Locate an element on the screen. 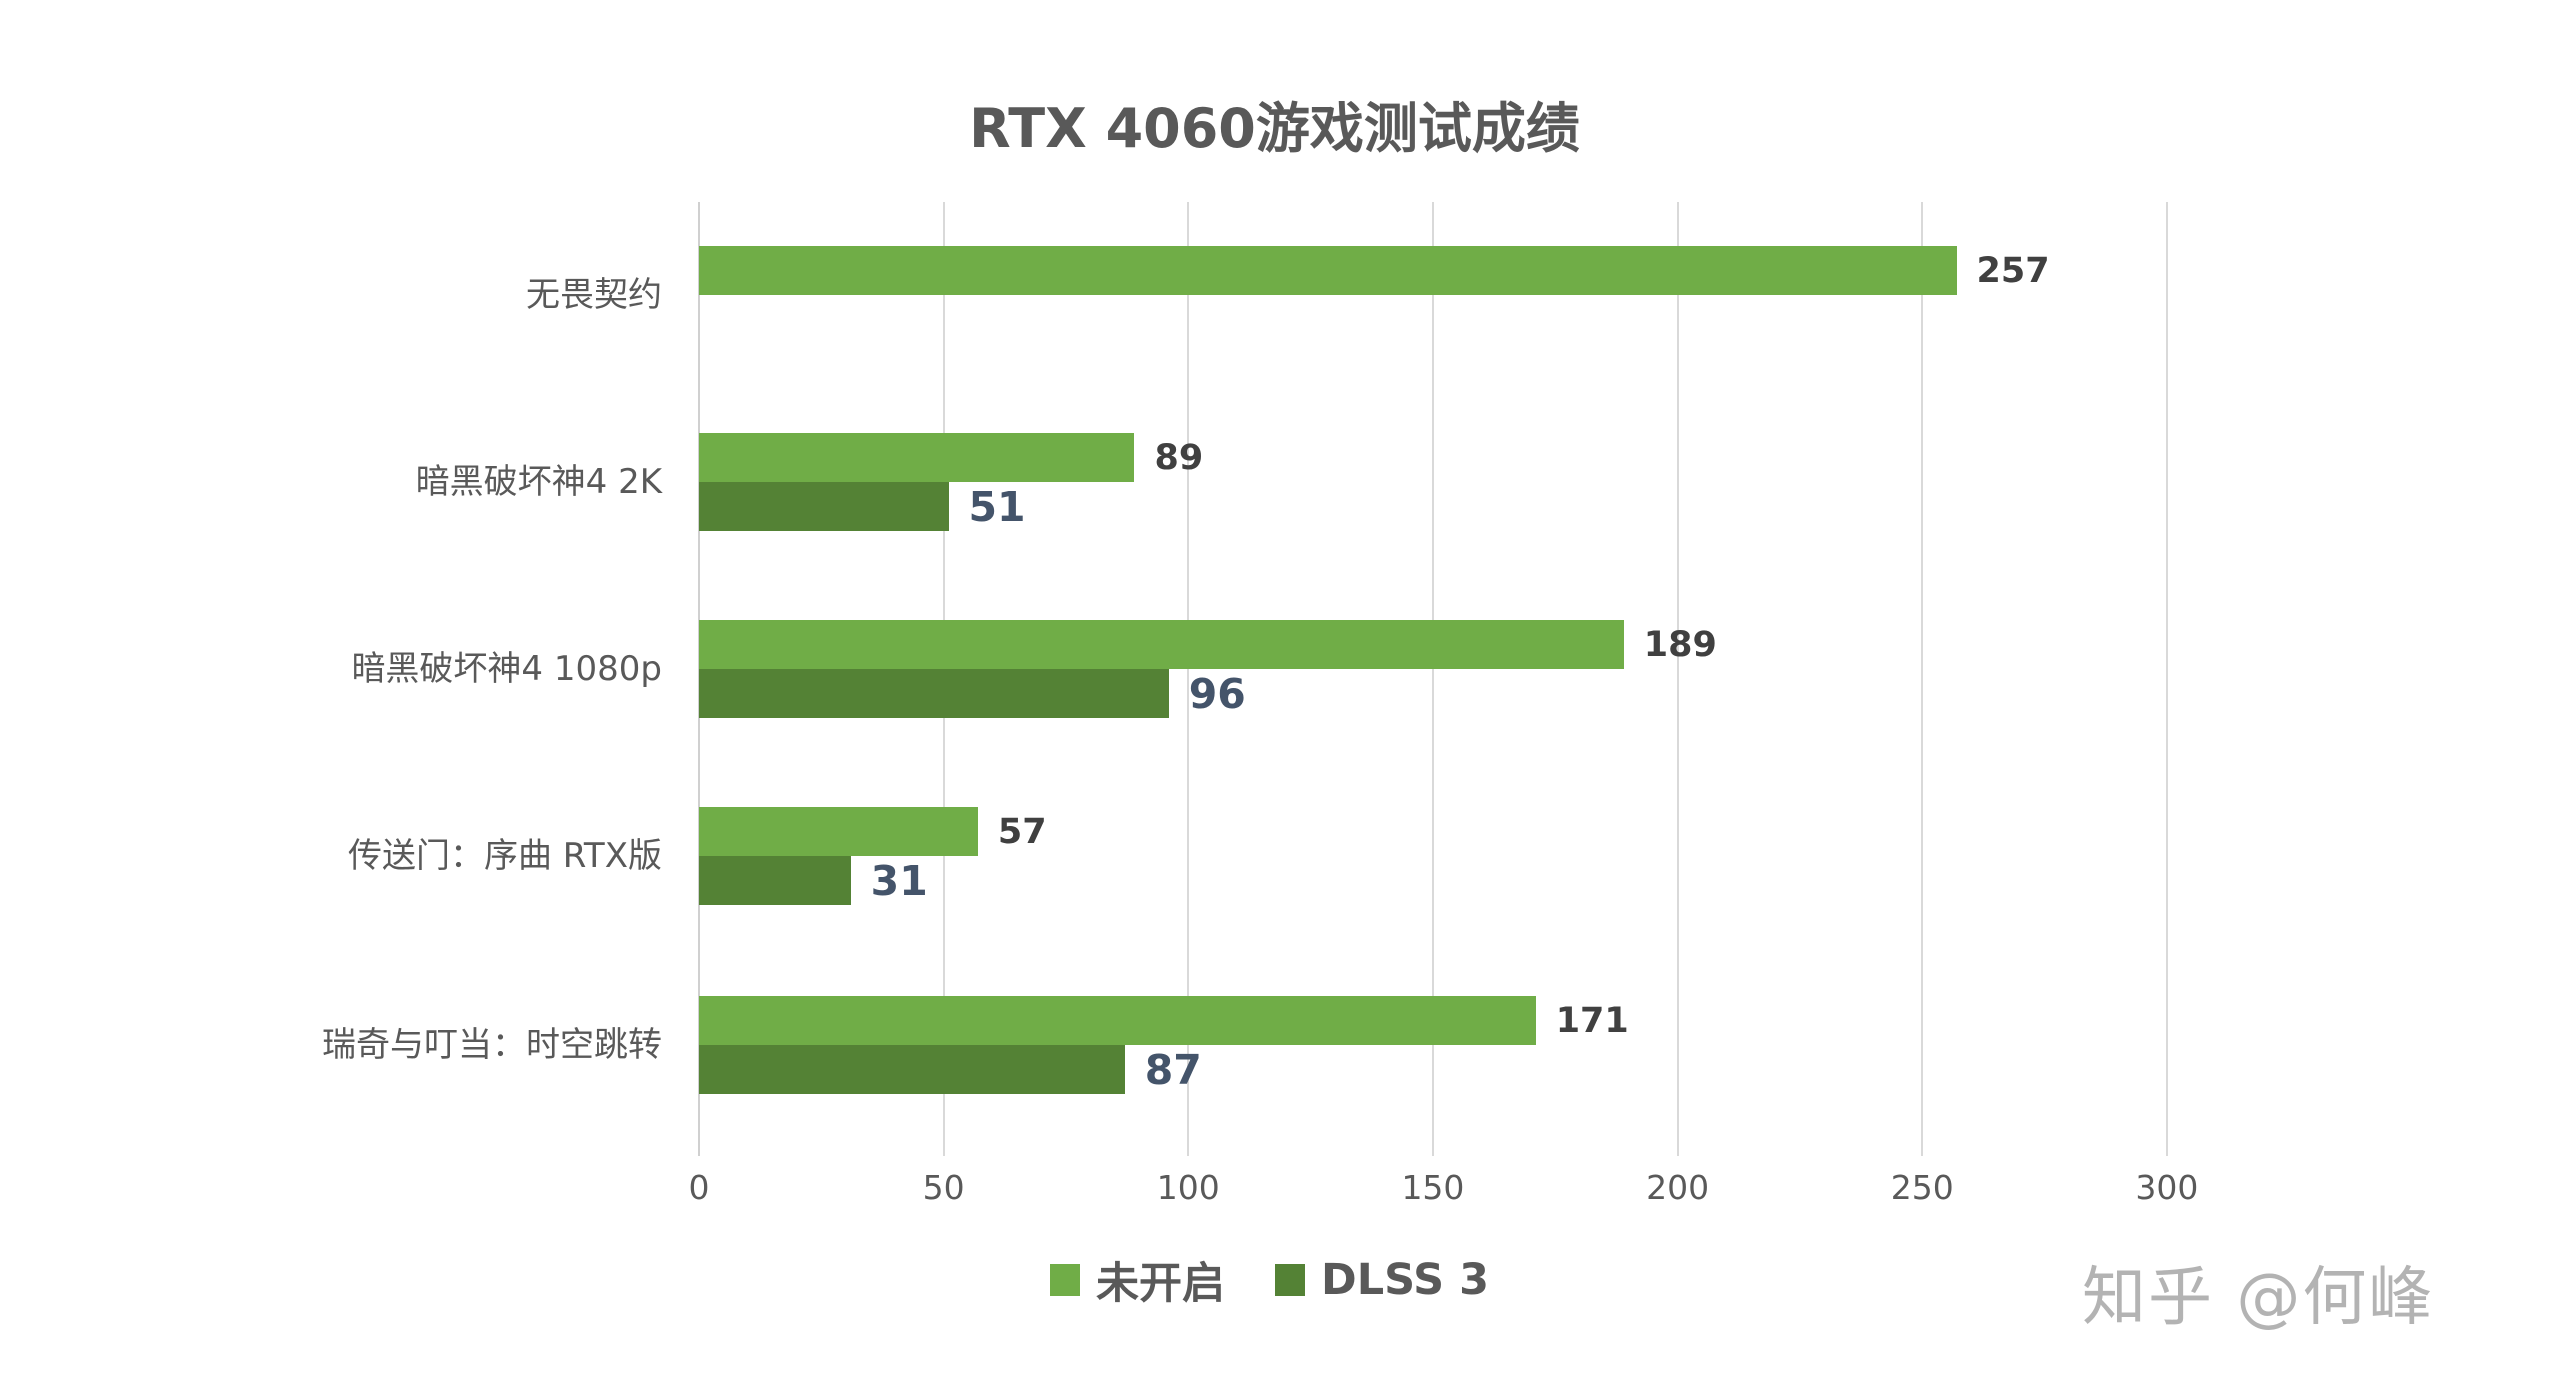 This screenshot has height=1389, width=2549. x-tick-label: 0 is located at coordinates (699, 1187).